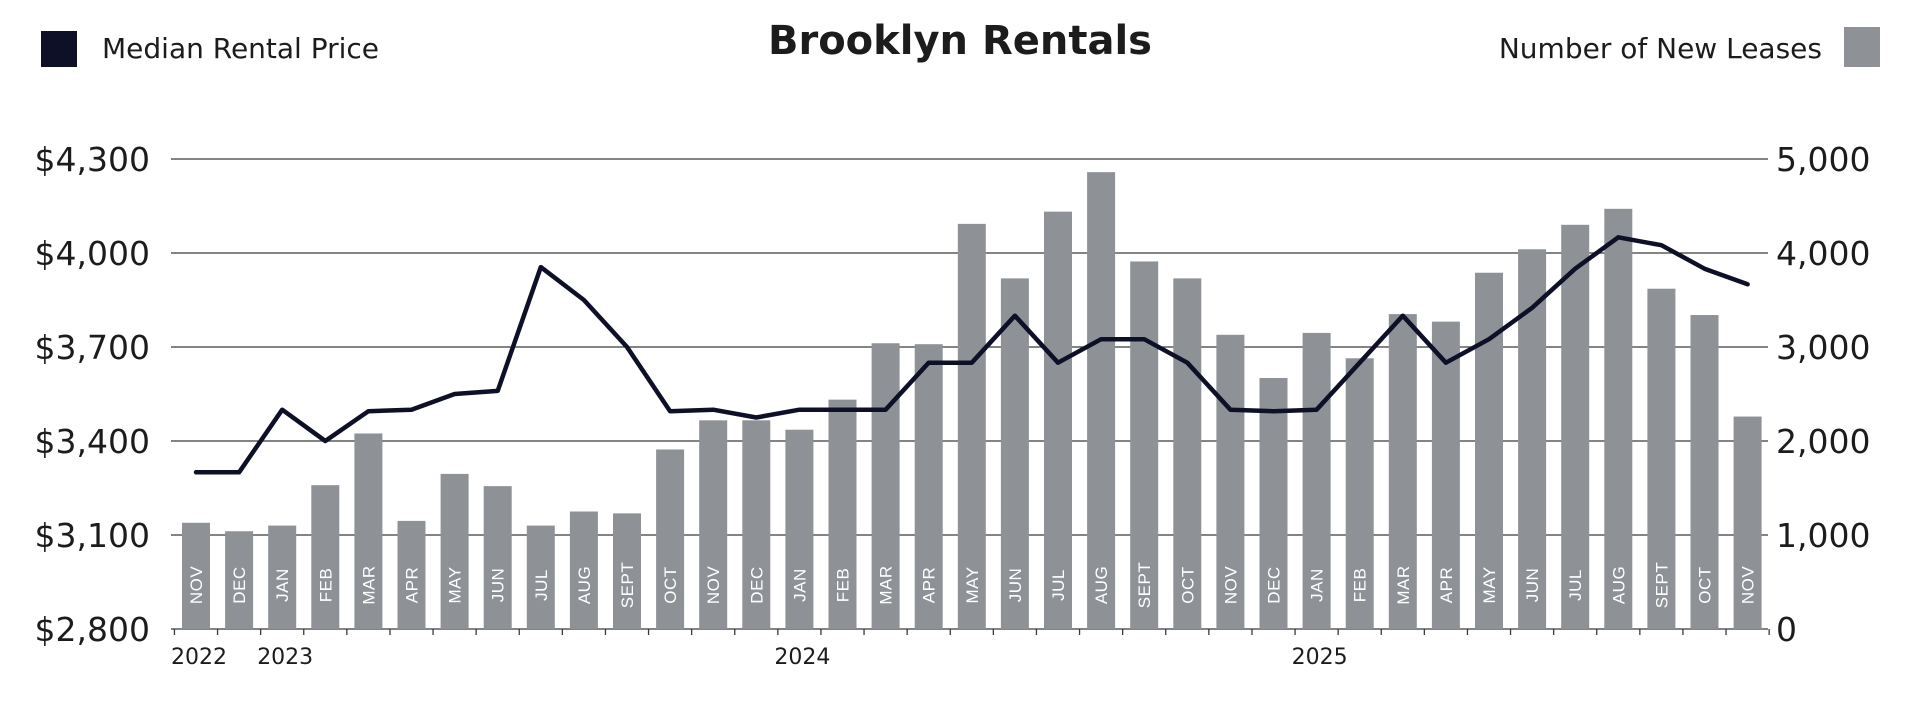 The image size is (1920, 705). I want to click on y-left-tick-label: $3,100, so click(92, 535).